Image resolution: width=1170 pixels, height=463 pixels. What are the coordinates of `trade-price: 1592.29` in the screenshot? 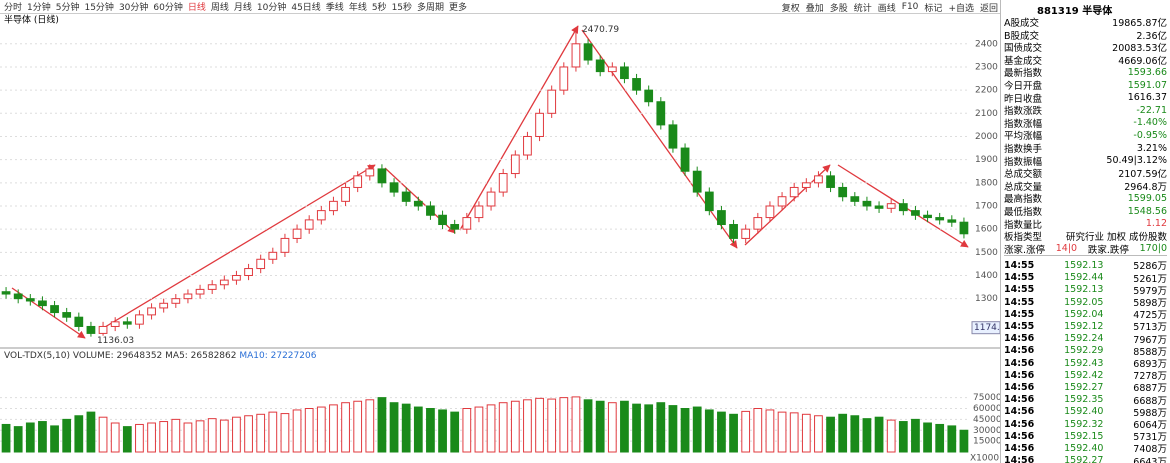 It's located at (1084, 351).